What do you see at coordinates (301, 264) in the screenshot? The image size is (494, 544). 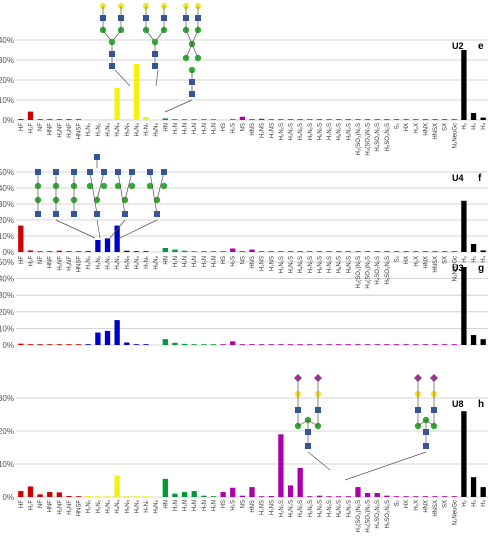 I see `x-tick-label: H₄N₂S` at bounding box center [301, 264].